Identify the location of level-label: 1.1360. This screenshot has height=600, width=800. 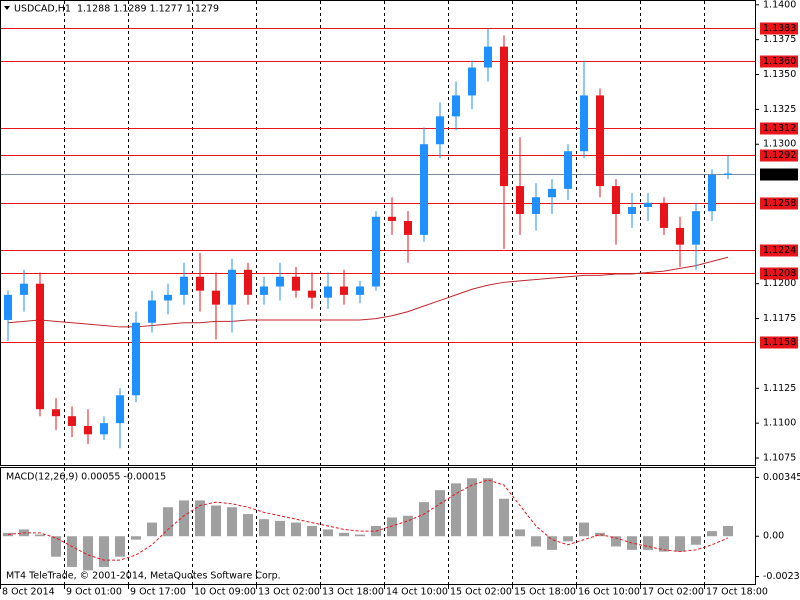
(779, 61).